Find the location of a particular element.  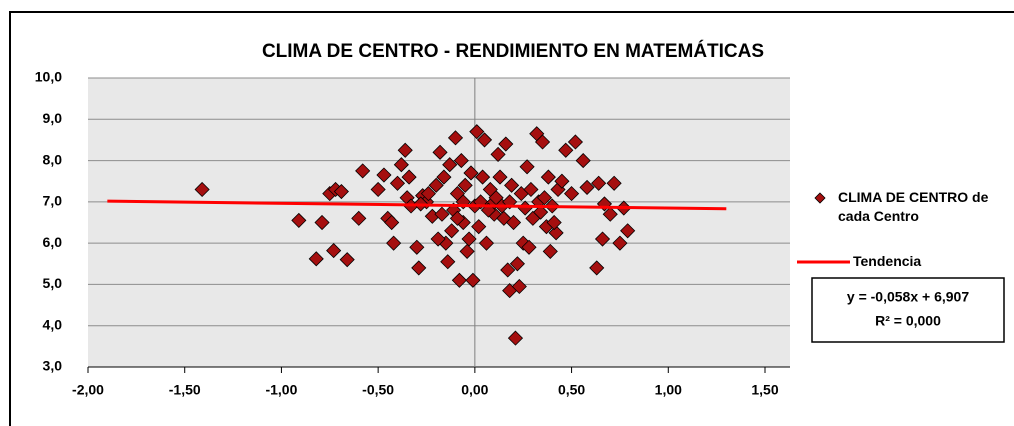

y-tick-label: 4,0 is located at coordinates (53, 324).